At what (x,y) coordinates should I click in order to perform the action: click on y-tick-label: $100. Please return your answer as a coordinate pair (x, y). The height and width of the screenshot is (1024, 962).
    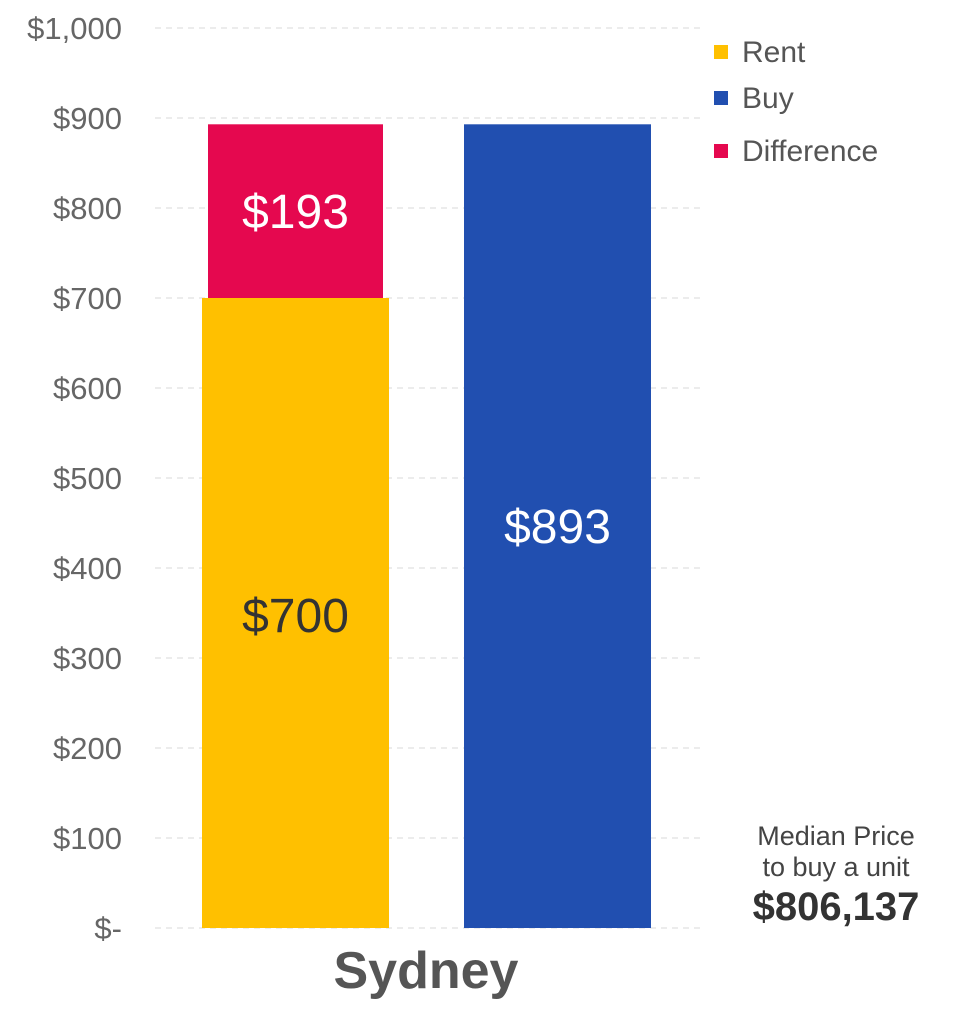
    Looking at the image, I should click on (87, 838).